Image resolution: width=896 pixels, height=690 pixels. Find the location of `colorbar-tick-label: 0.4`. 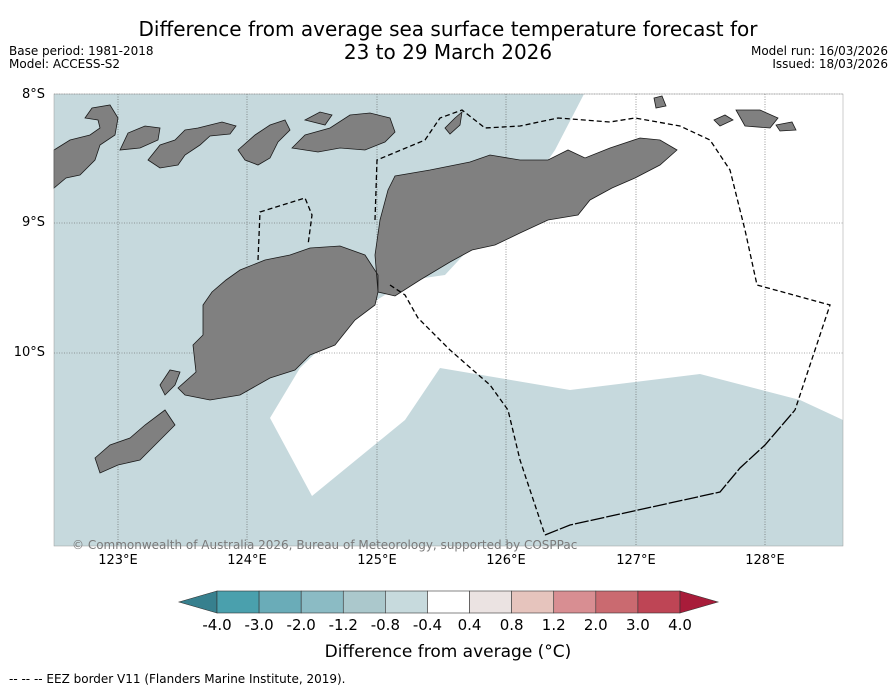

colorbar-tick-label: 0.4 is located at coordinates (469, 625).